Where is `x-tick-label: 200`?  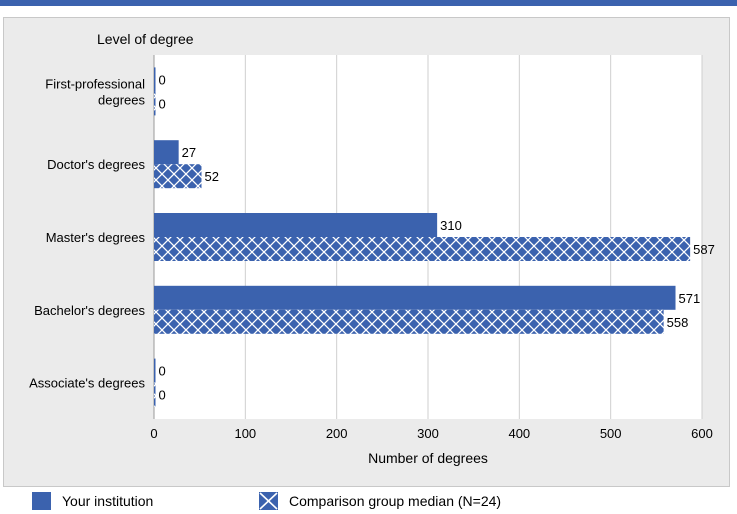
x-tick-label: 200 is located at coordinates (337, 433).